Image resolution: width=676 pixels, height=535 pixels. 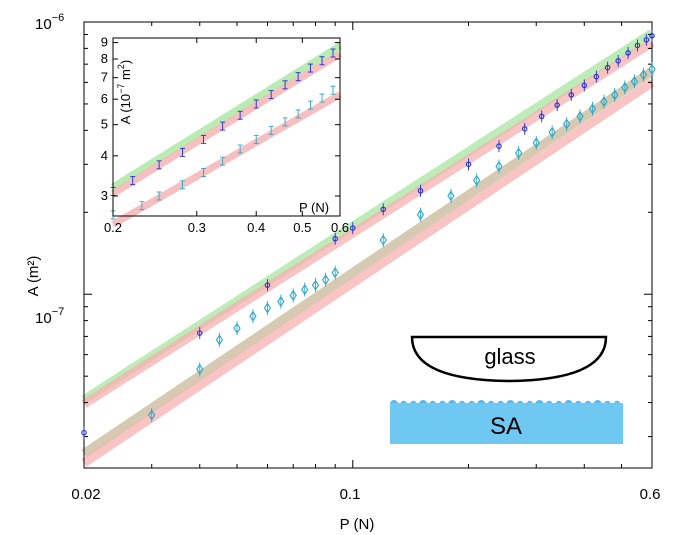 I want to click on inset-ticks: 0.2 0.3 0.4 0.5 0.6 3 4 5 6 7 89, so click(x=225, y=135).